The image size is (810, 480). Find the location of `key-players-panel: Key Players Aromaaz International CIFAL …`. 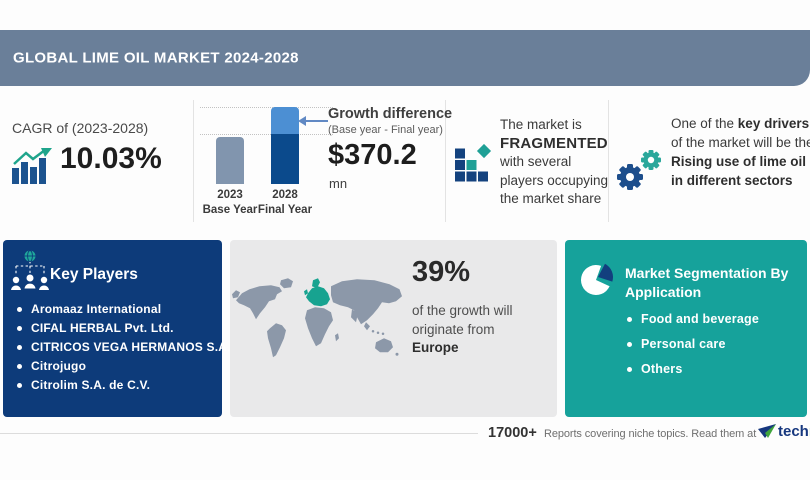

key-players-panel: Key Players Aromaaz International CIFAL … is located at coordinates (138, 328).